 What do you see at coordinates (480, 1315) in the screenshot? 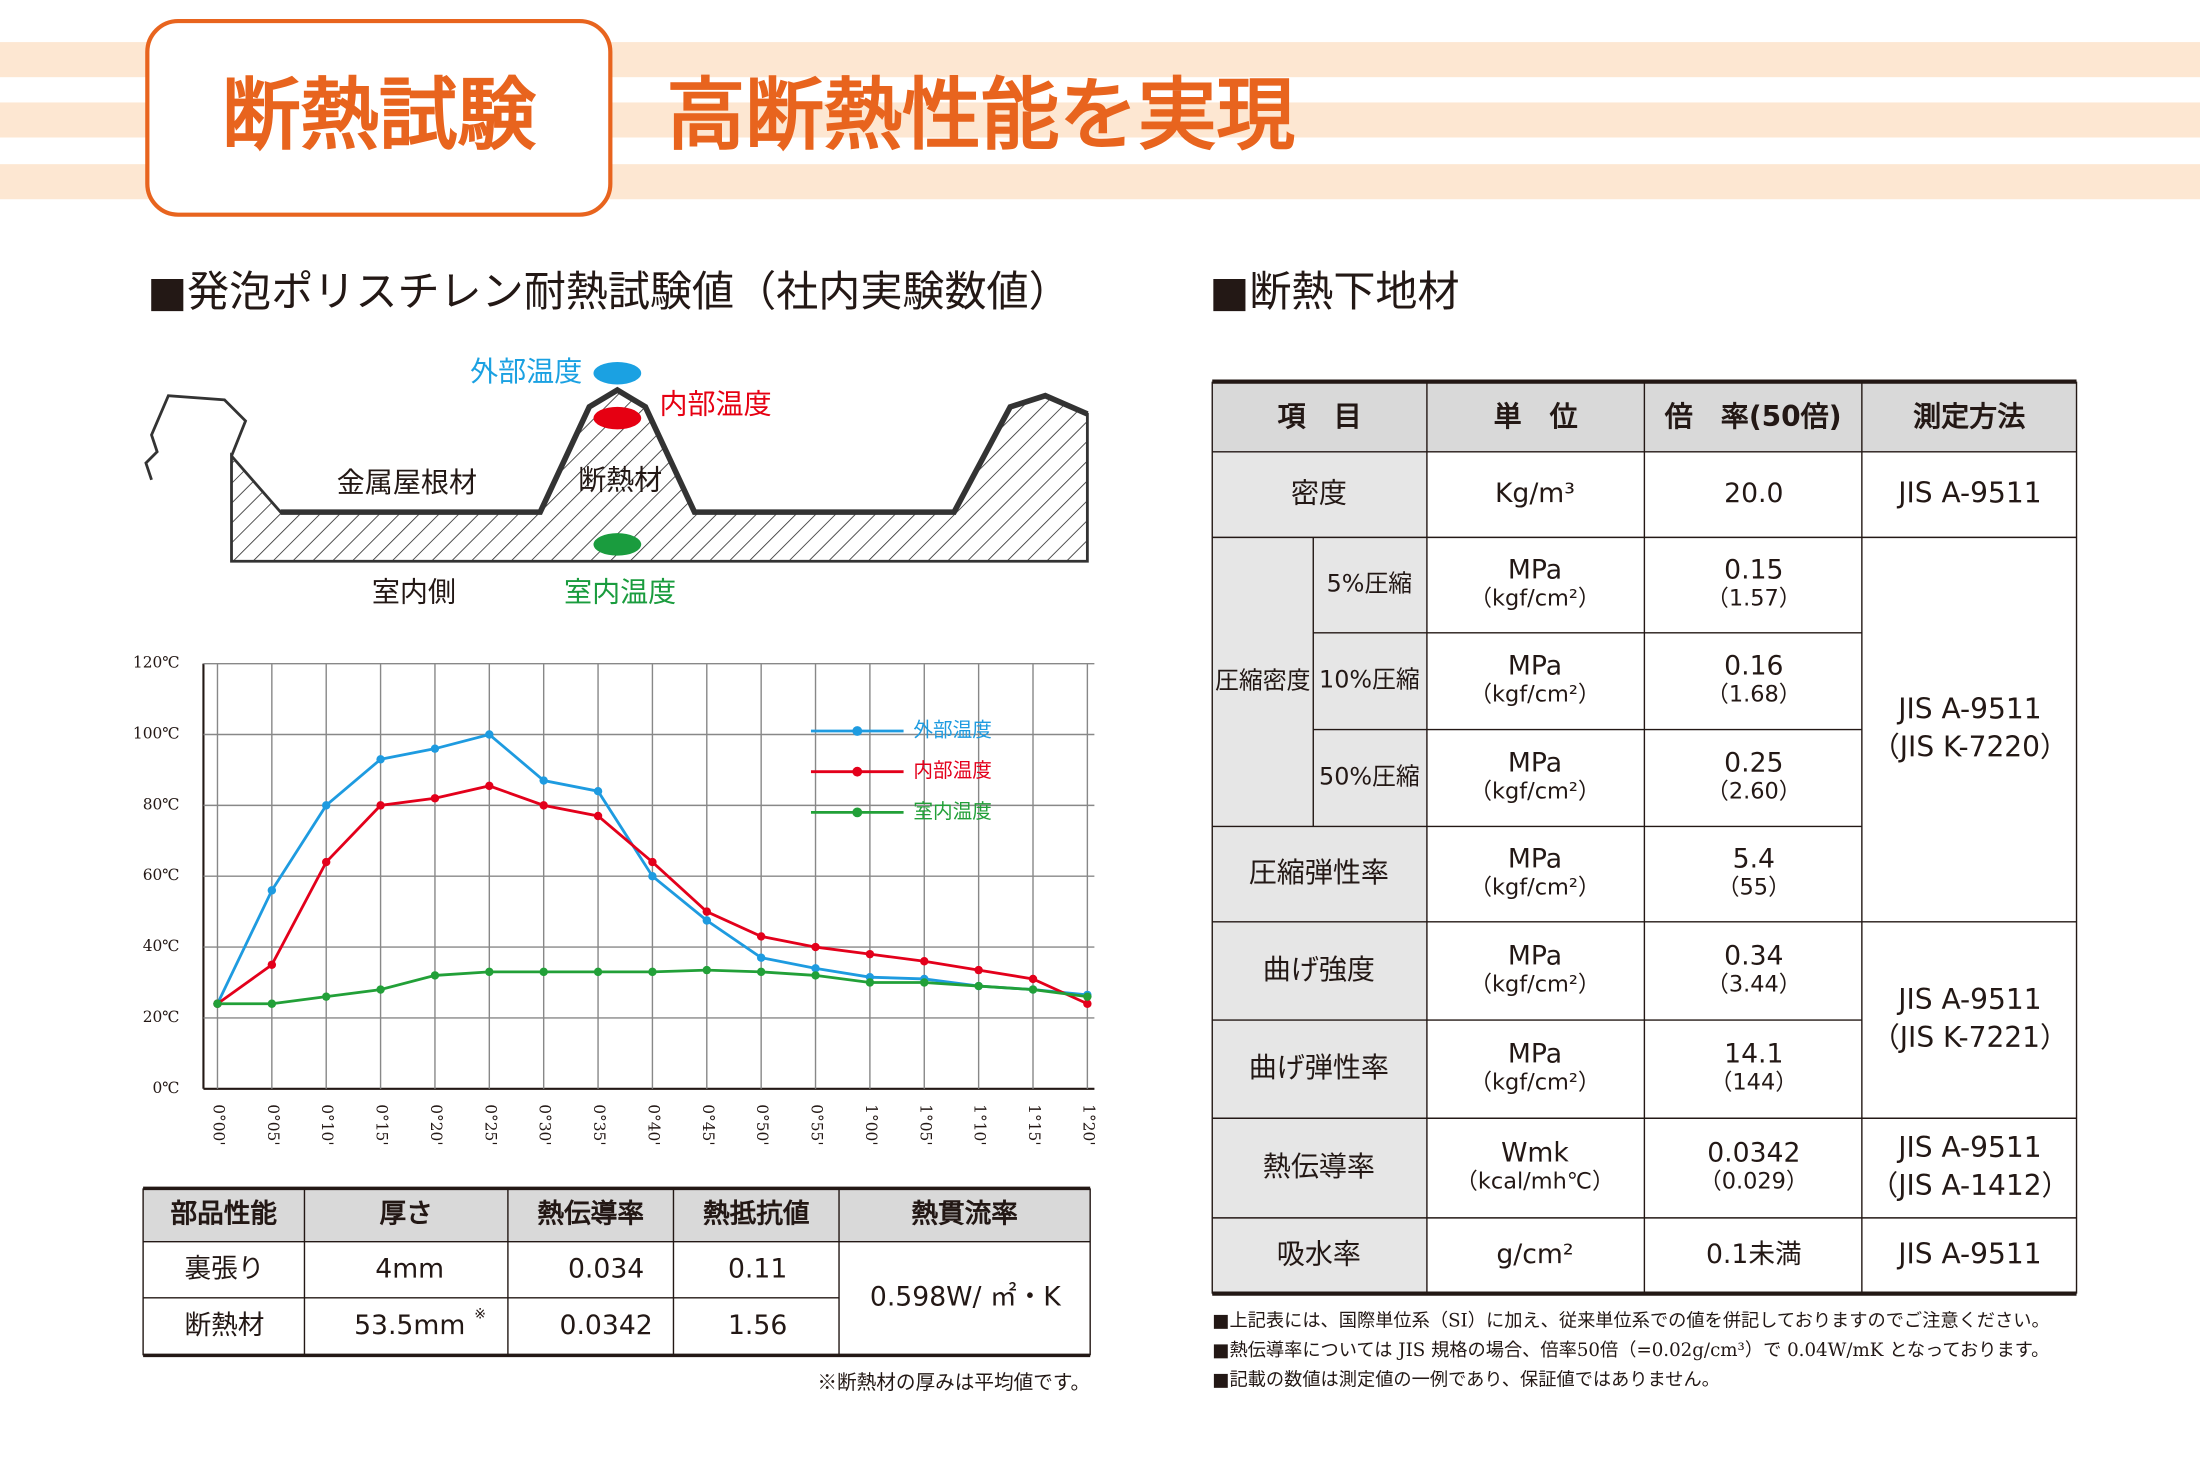
I see `footnote-mark: ※` at bounding box center [480, 1315].